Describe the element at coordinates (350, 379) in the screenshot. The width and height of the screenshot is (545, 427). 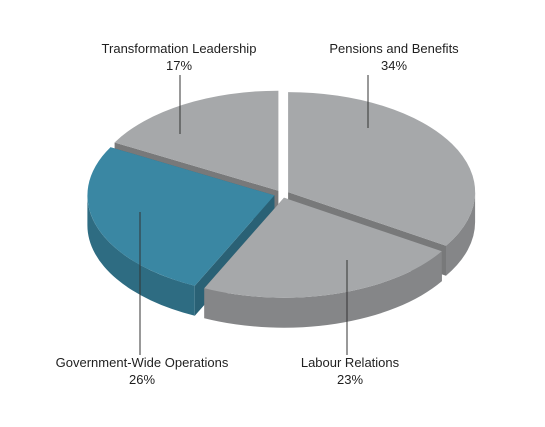
I see `value-labour-relations: 23%` at that location.